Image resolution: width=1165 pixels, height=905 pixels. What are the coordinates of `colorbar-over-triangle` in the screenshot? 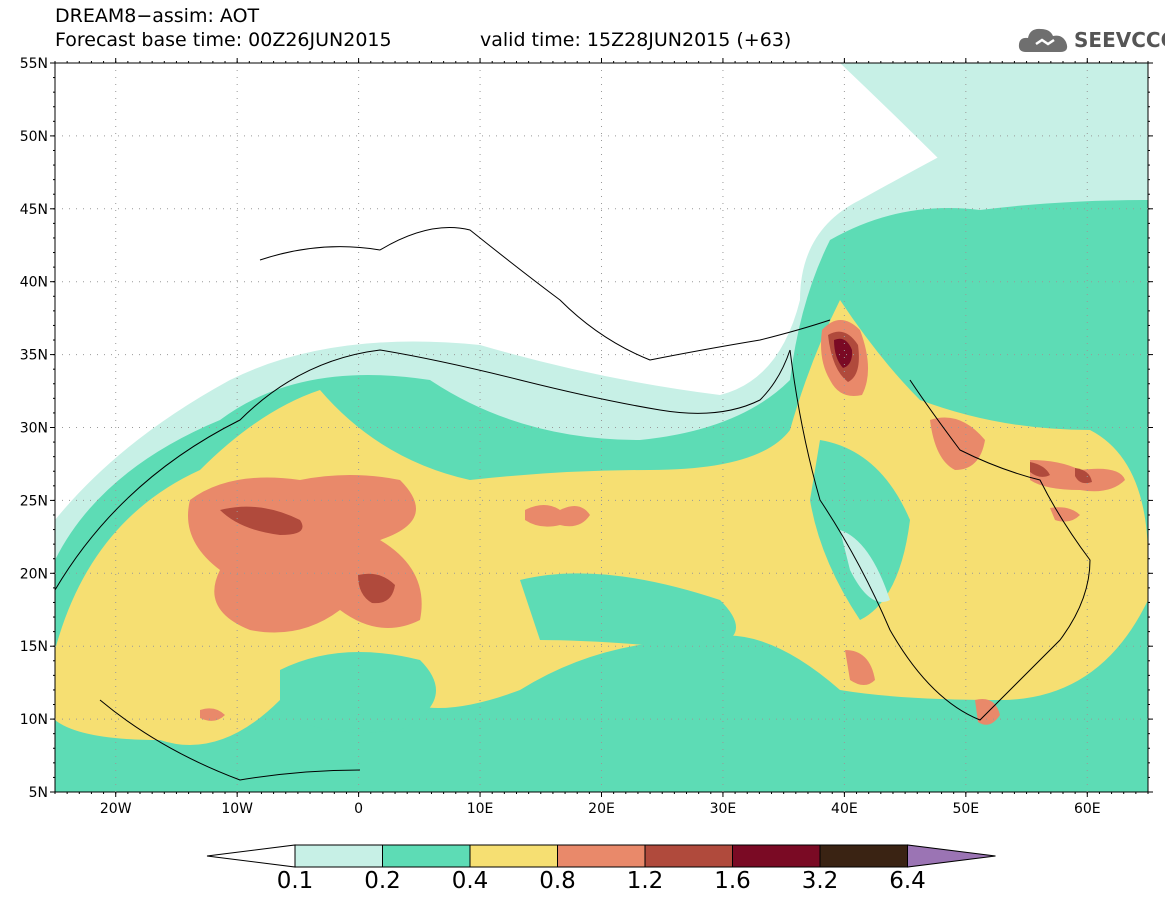 It's located at (951, 856).